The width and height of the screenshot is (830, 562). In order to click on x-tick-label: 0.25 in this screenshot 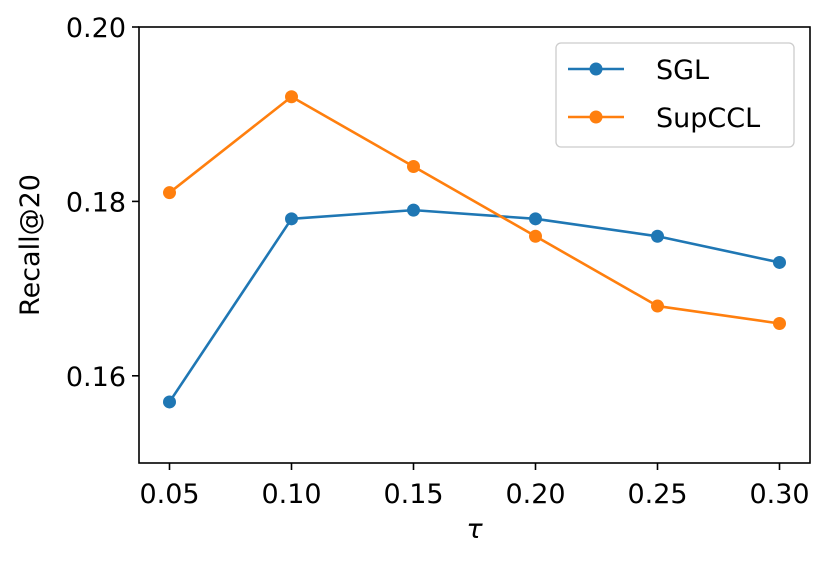, I will do `click(657, 494)`.